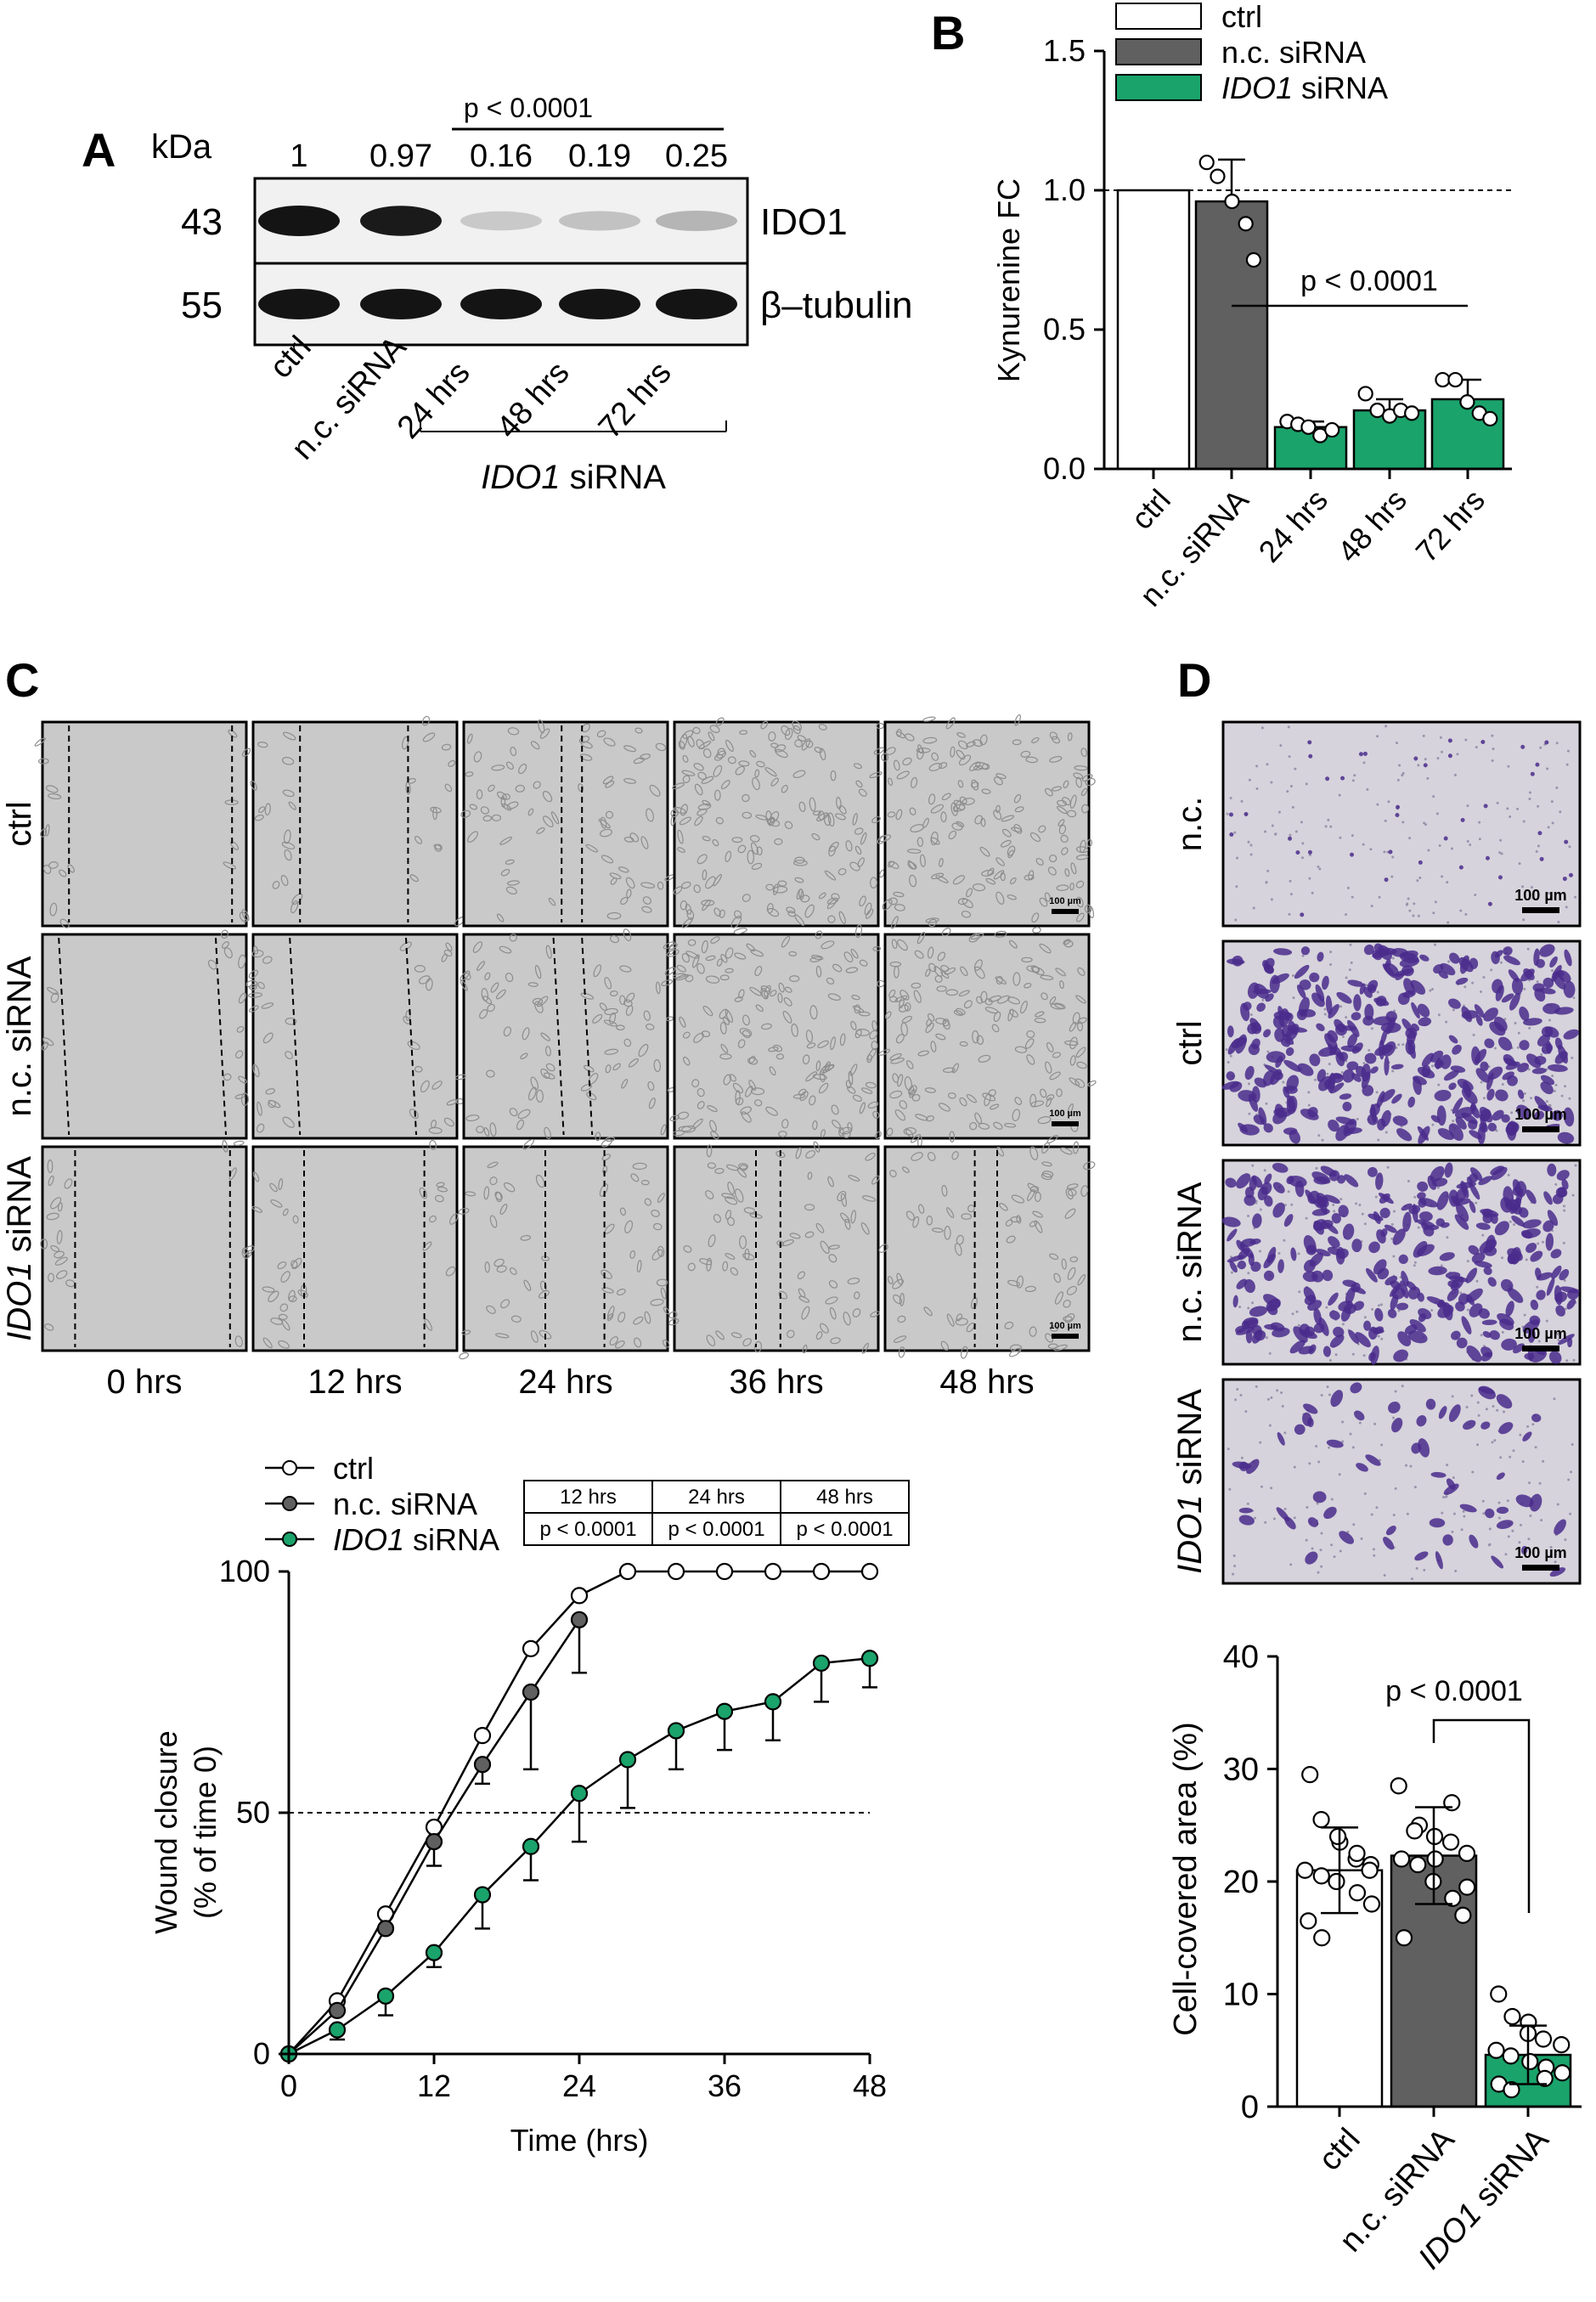 The width and height of the screenshot is (1596, 2302). I want to click on blot-ratio: 0.16, so click(502, 156).